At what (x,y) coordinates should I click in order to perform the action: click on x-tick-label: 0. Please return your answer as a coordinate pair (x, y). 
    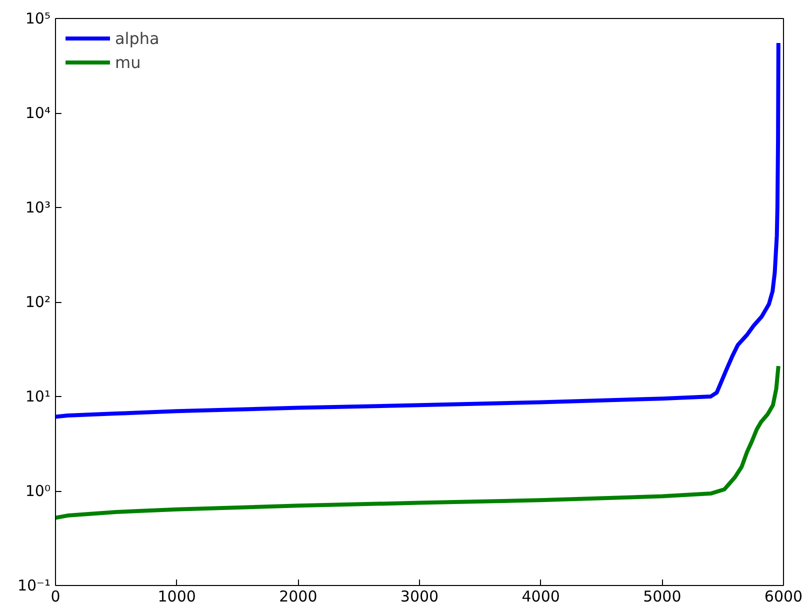
    Looking at the image, I should click on (55, 597).